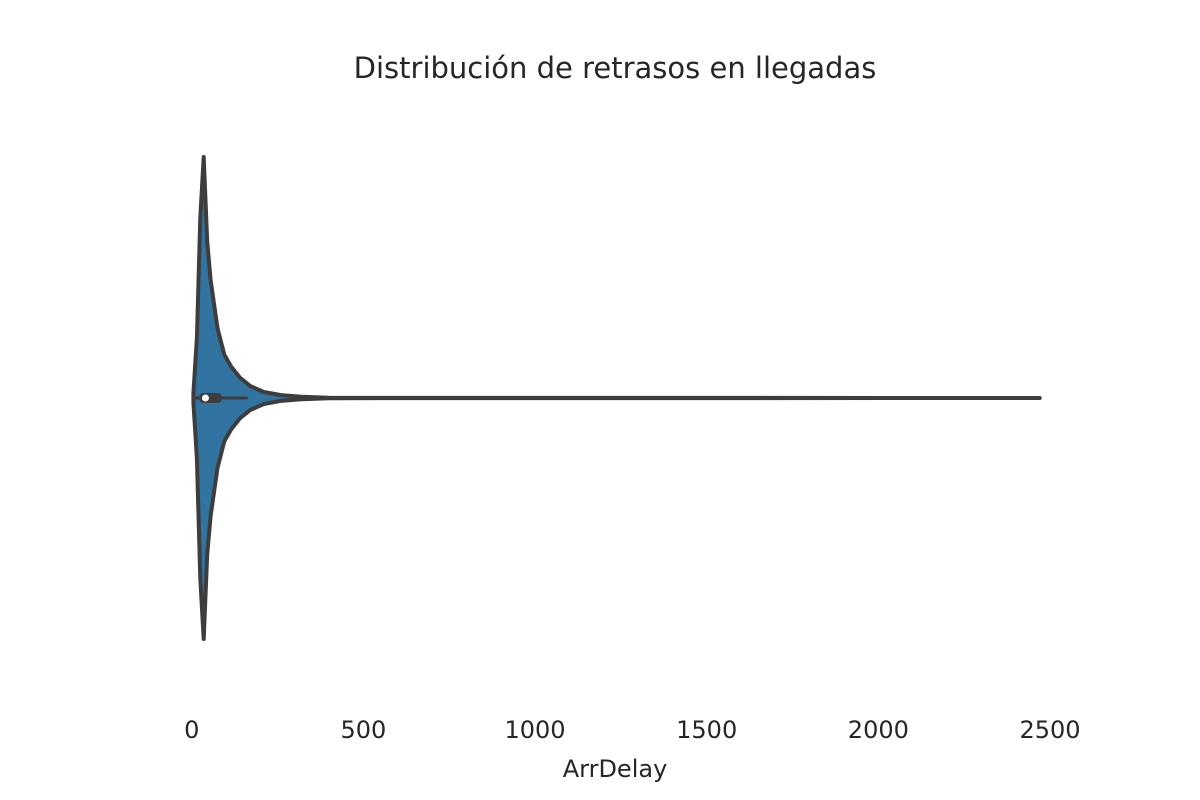 This screenshot has height=800, width=1200. What do you see at coordinates (615, 68) in the screenshot?
I see `chart-title: Distribución de retrasos en llegadas` at bounding box center [615, 68].